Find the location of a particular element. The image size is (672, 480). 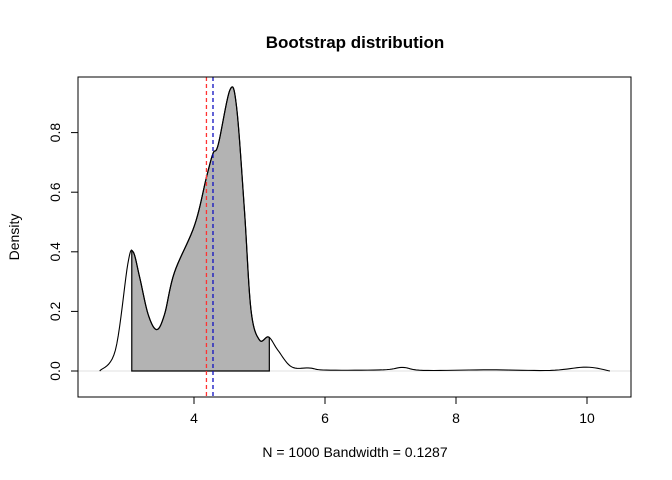

x-tick-label: 10 is located at coordinates (587, 418).